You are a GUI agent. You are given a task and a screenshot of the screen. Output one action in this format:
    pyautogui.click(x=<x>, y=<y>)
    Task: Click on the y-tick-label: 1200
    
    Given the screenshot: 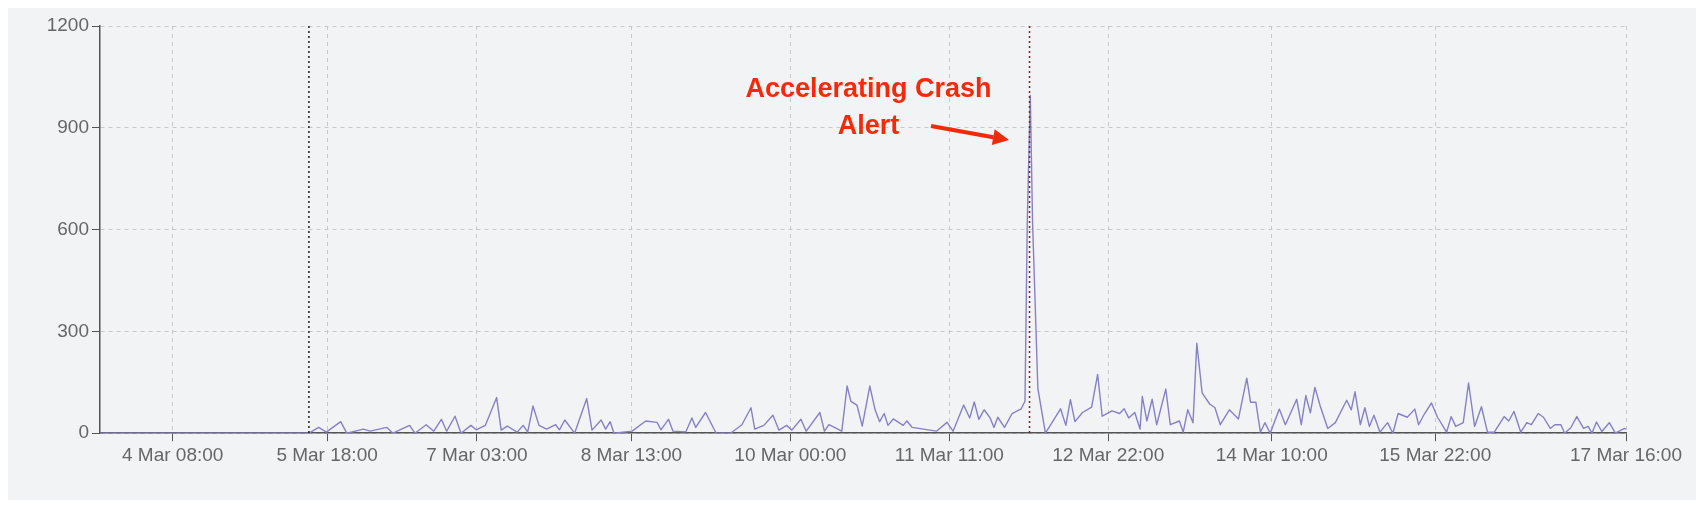 What is the action you would take?
    pyautogui.click(x=67, y=25)
    